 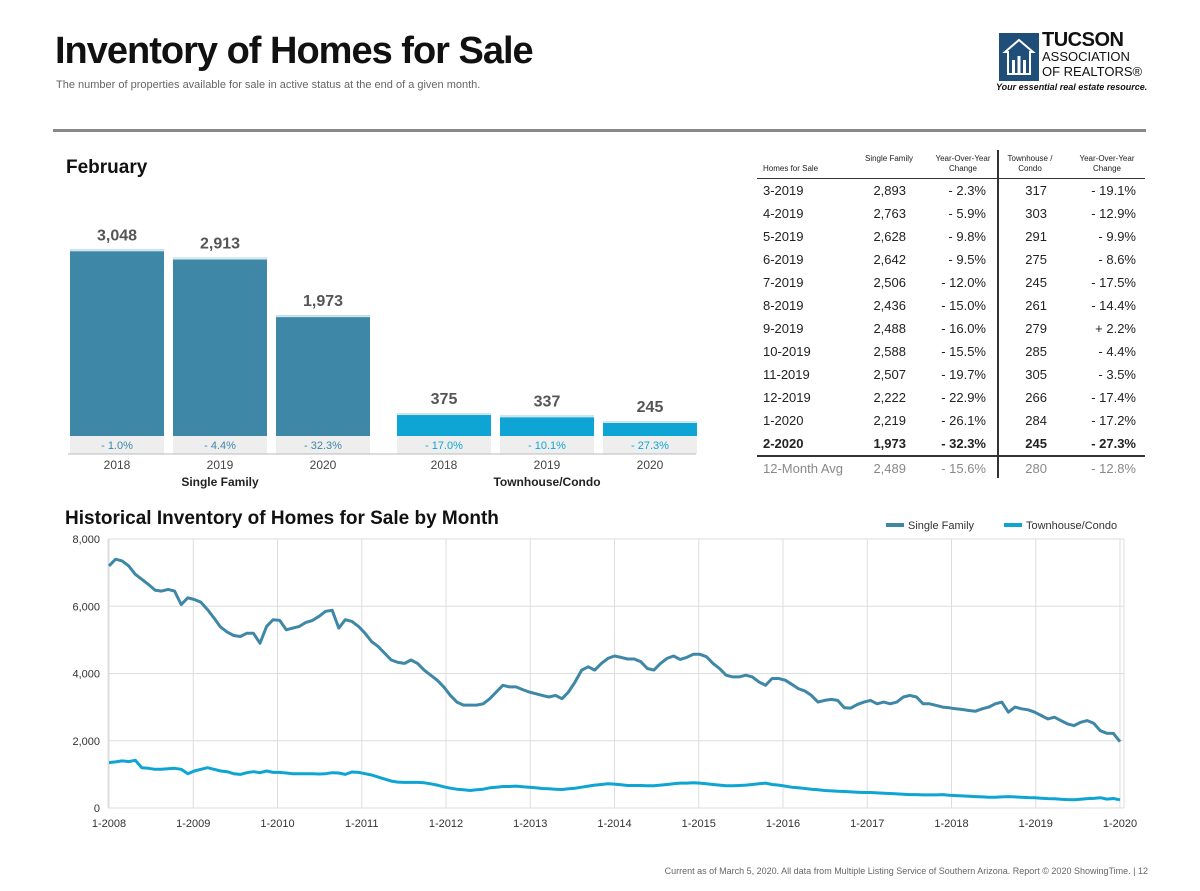 I want to click on y-tick-label: 6,000, so click(x=86, y=607).